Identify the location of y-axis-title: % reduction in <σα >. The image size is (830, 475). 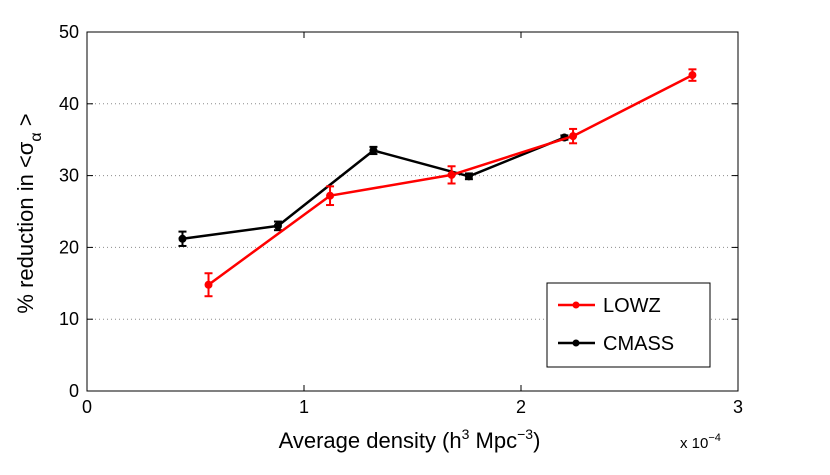
(29, 213).